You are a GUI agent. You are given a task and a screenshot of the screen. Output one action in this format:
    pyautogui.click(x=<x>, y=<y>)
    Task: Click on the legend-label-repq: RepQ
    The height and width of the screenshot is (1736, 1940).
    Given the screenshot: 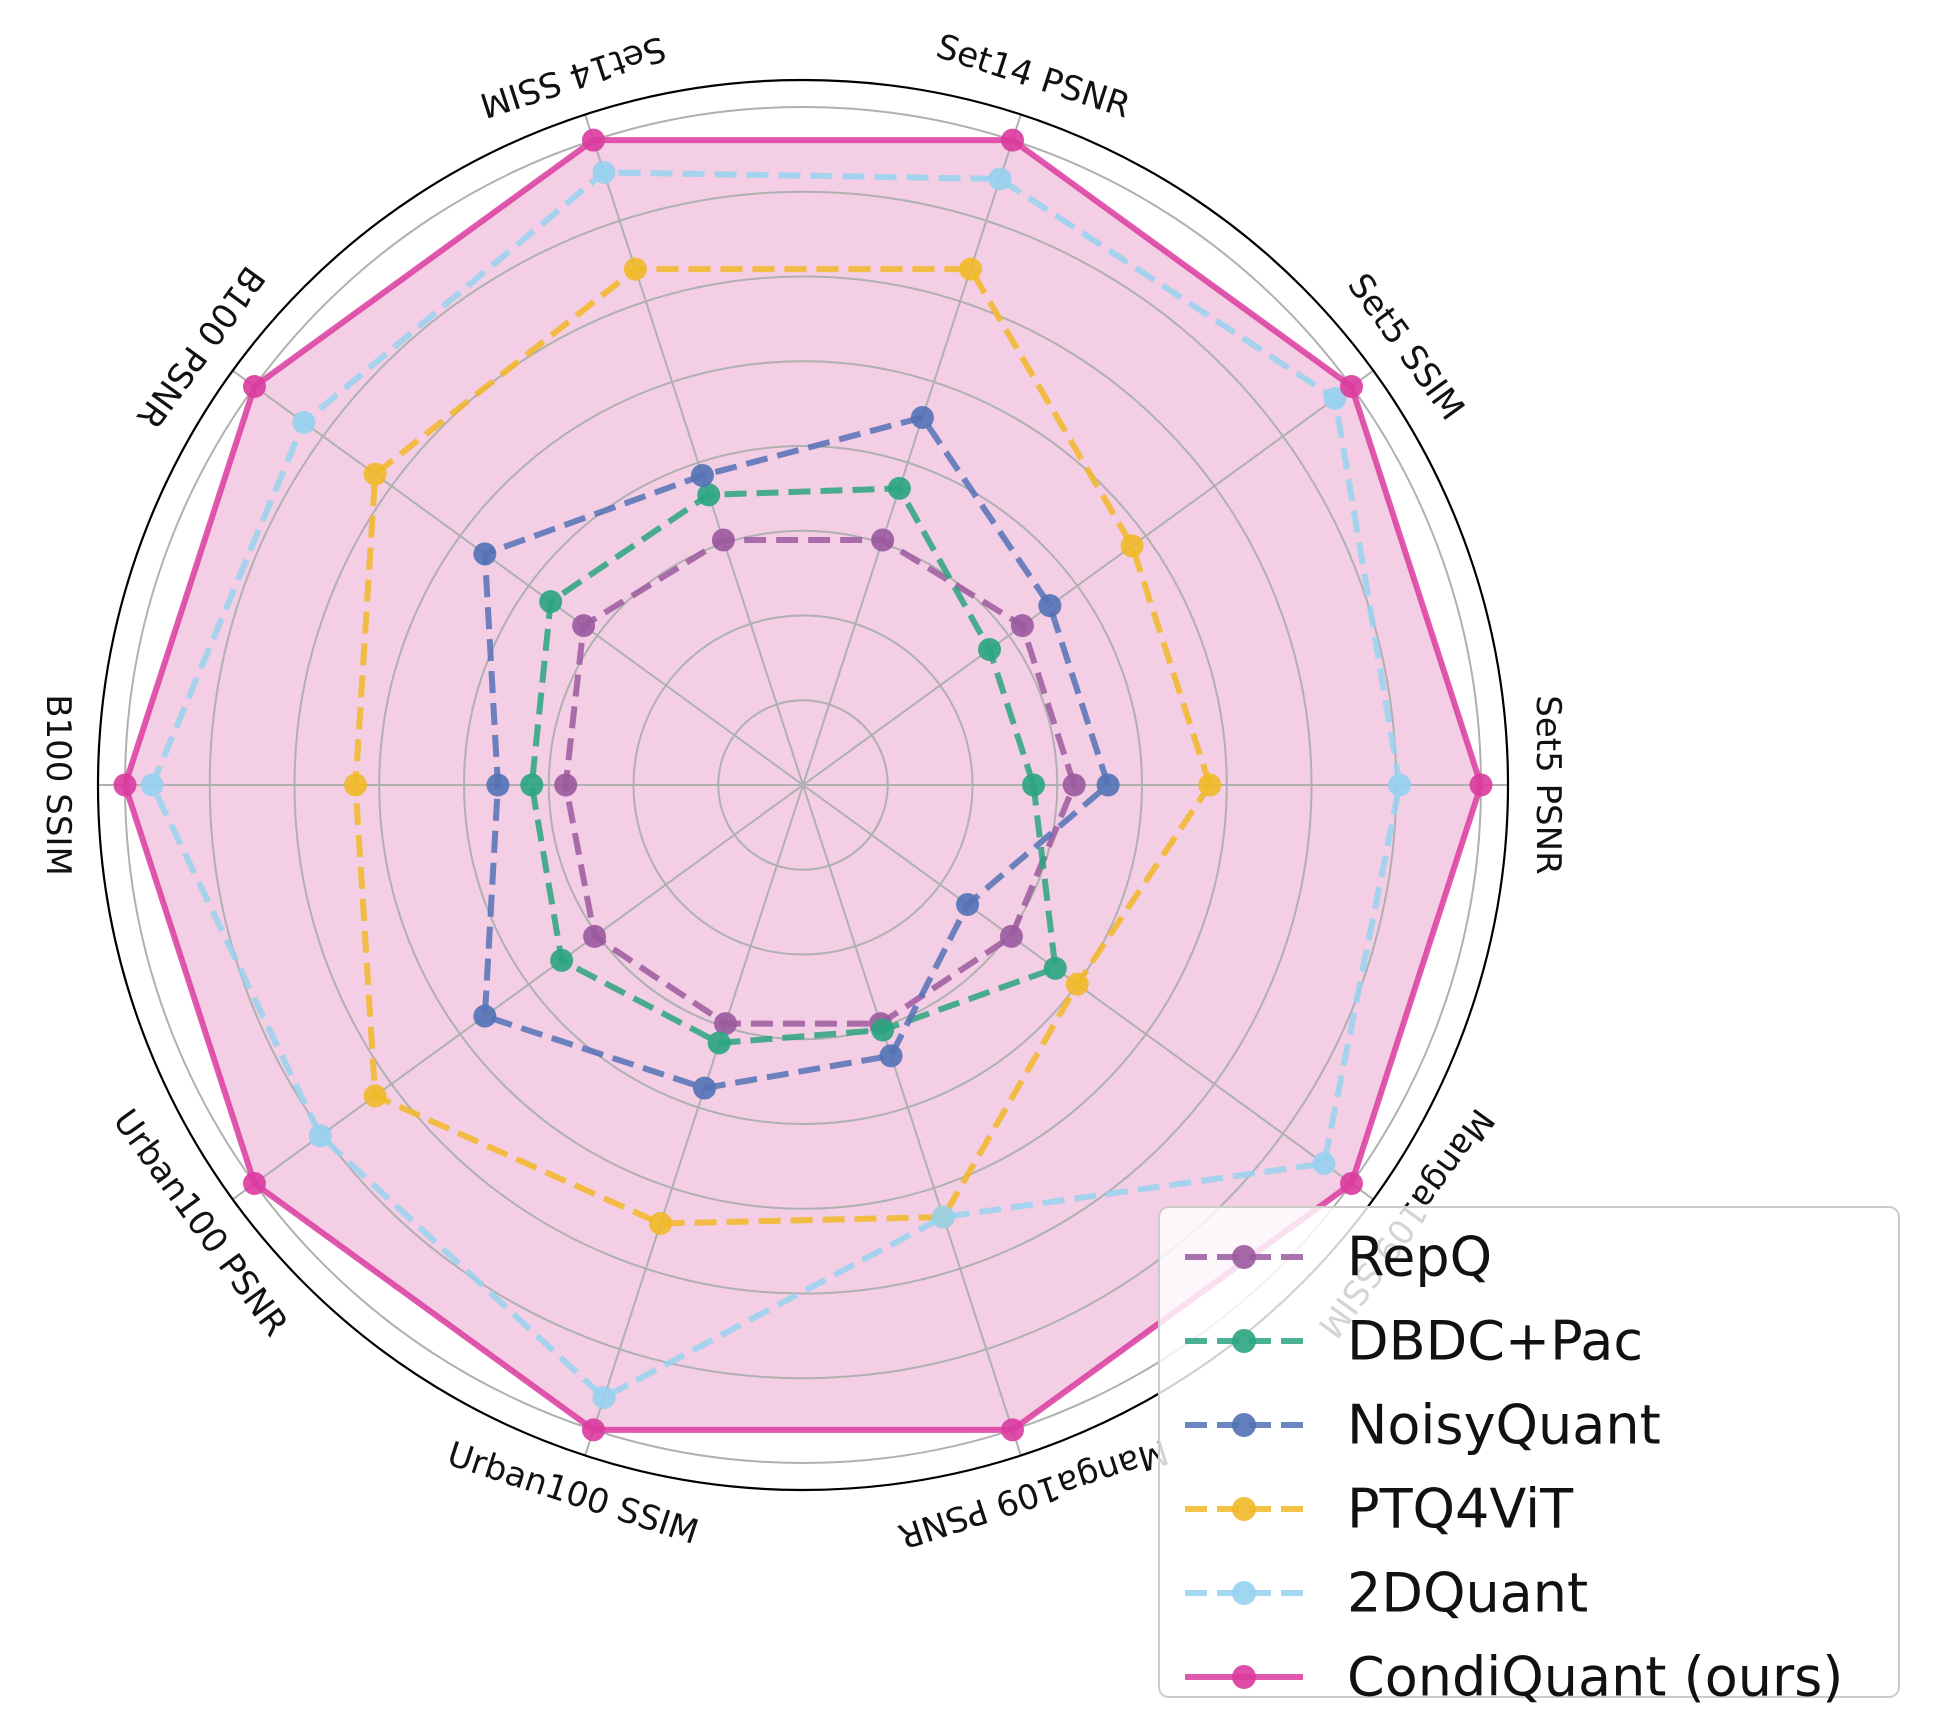 What is the action you would take?
    pyautogui.click(x=1419, y=1257)
    